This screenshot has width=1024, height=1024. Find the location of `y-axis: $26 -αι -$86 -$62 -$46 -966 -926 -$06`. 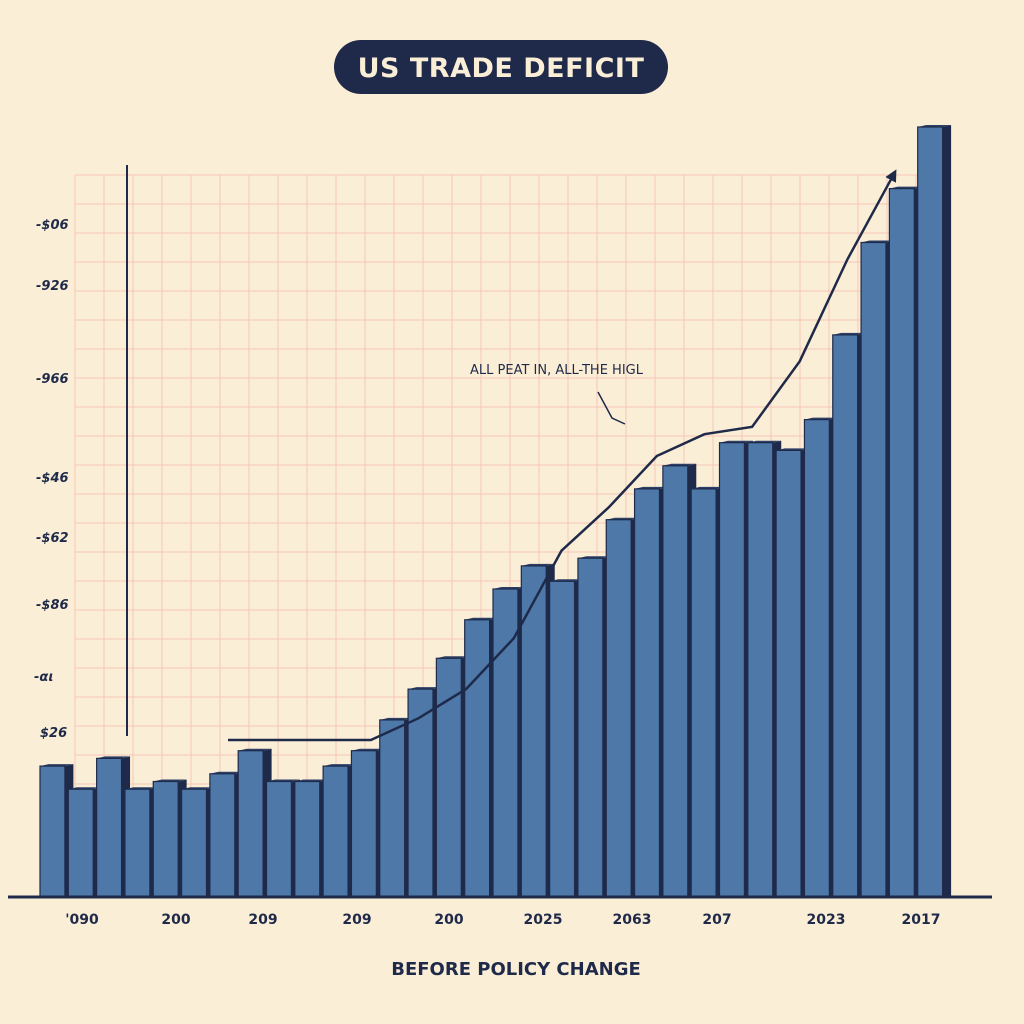

y-axis: $26 -αι -$86 -$62 -$46 -966 -926 -$06 is located at coordinates (51, 479).